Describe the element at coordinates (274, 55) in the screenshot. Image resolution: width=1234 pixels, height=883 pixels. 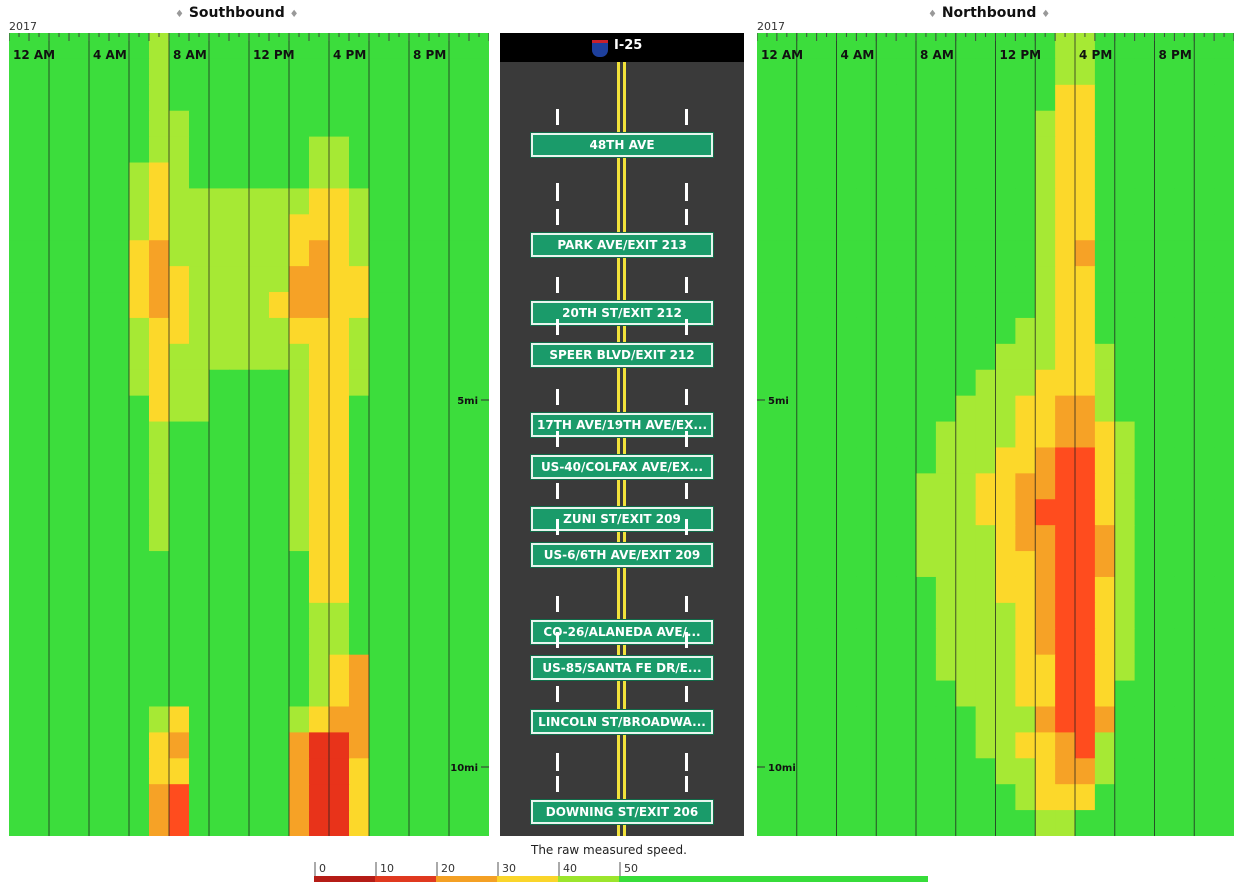
I see `time-tick-label: 12 PM` at that location.